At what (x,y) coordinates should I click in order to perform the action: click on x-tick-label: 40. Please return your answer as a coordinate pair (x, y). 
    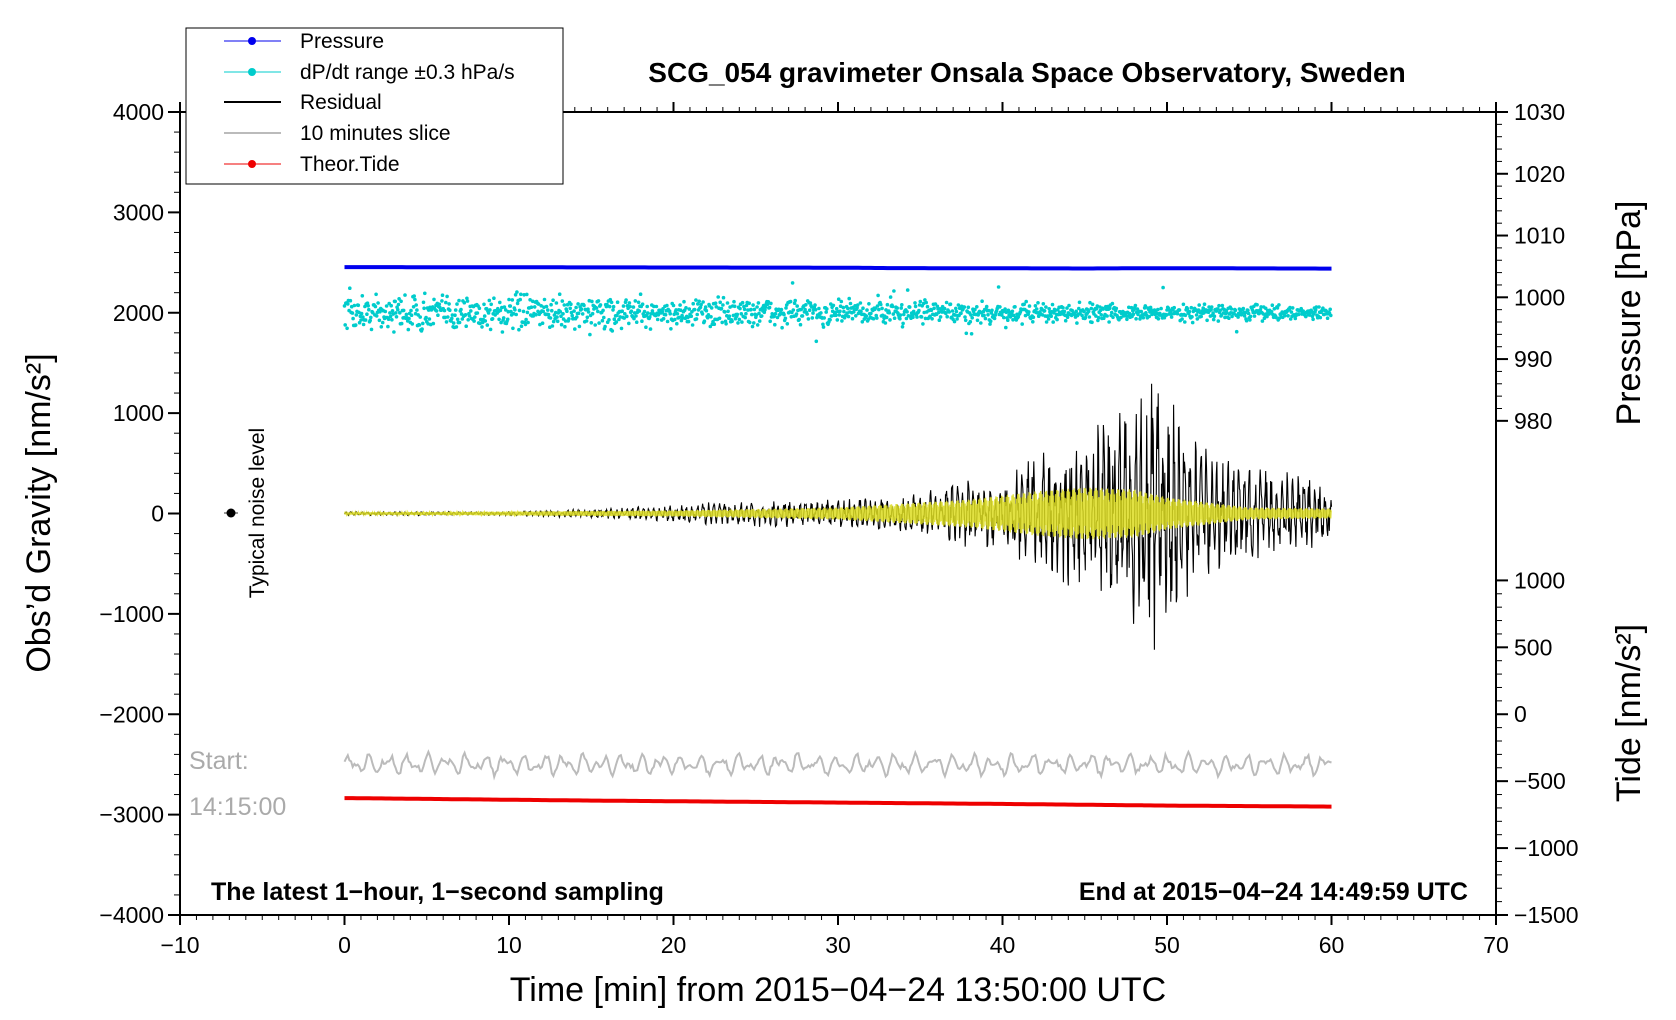
    Looking at the image, I should click on (1003, 945).